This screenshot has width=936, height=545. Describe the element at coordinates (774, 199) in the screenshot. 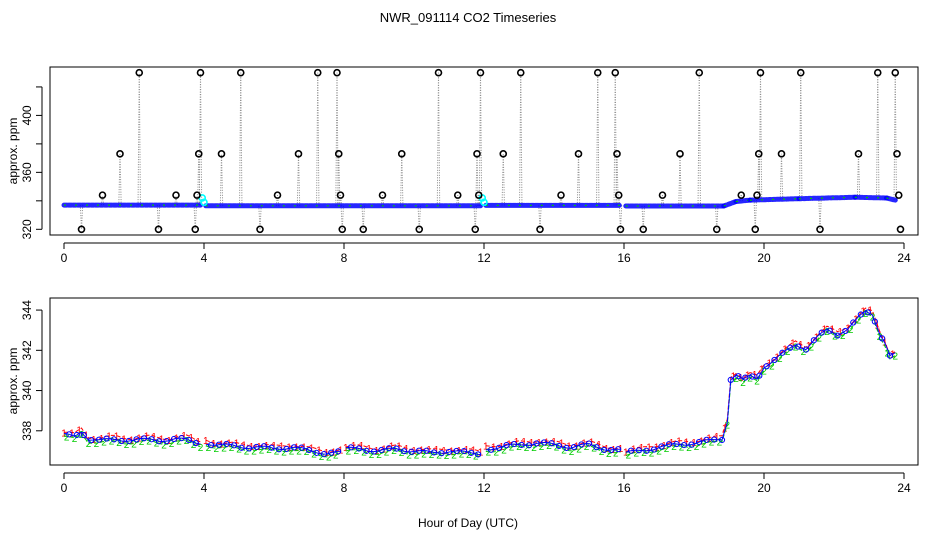

I see `top-baseline-line` at that location.